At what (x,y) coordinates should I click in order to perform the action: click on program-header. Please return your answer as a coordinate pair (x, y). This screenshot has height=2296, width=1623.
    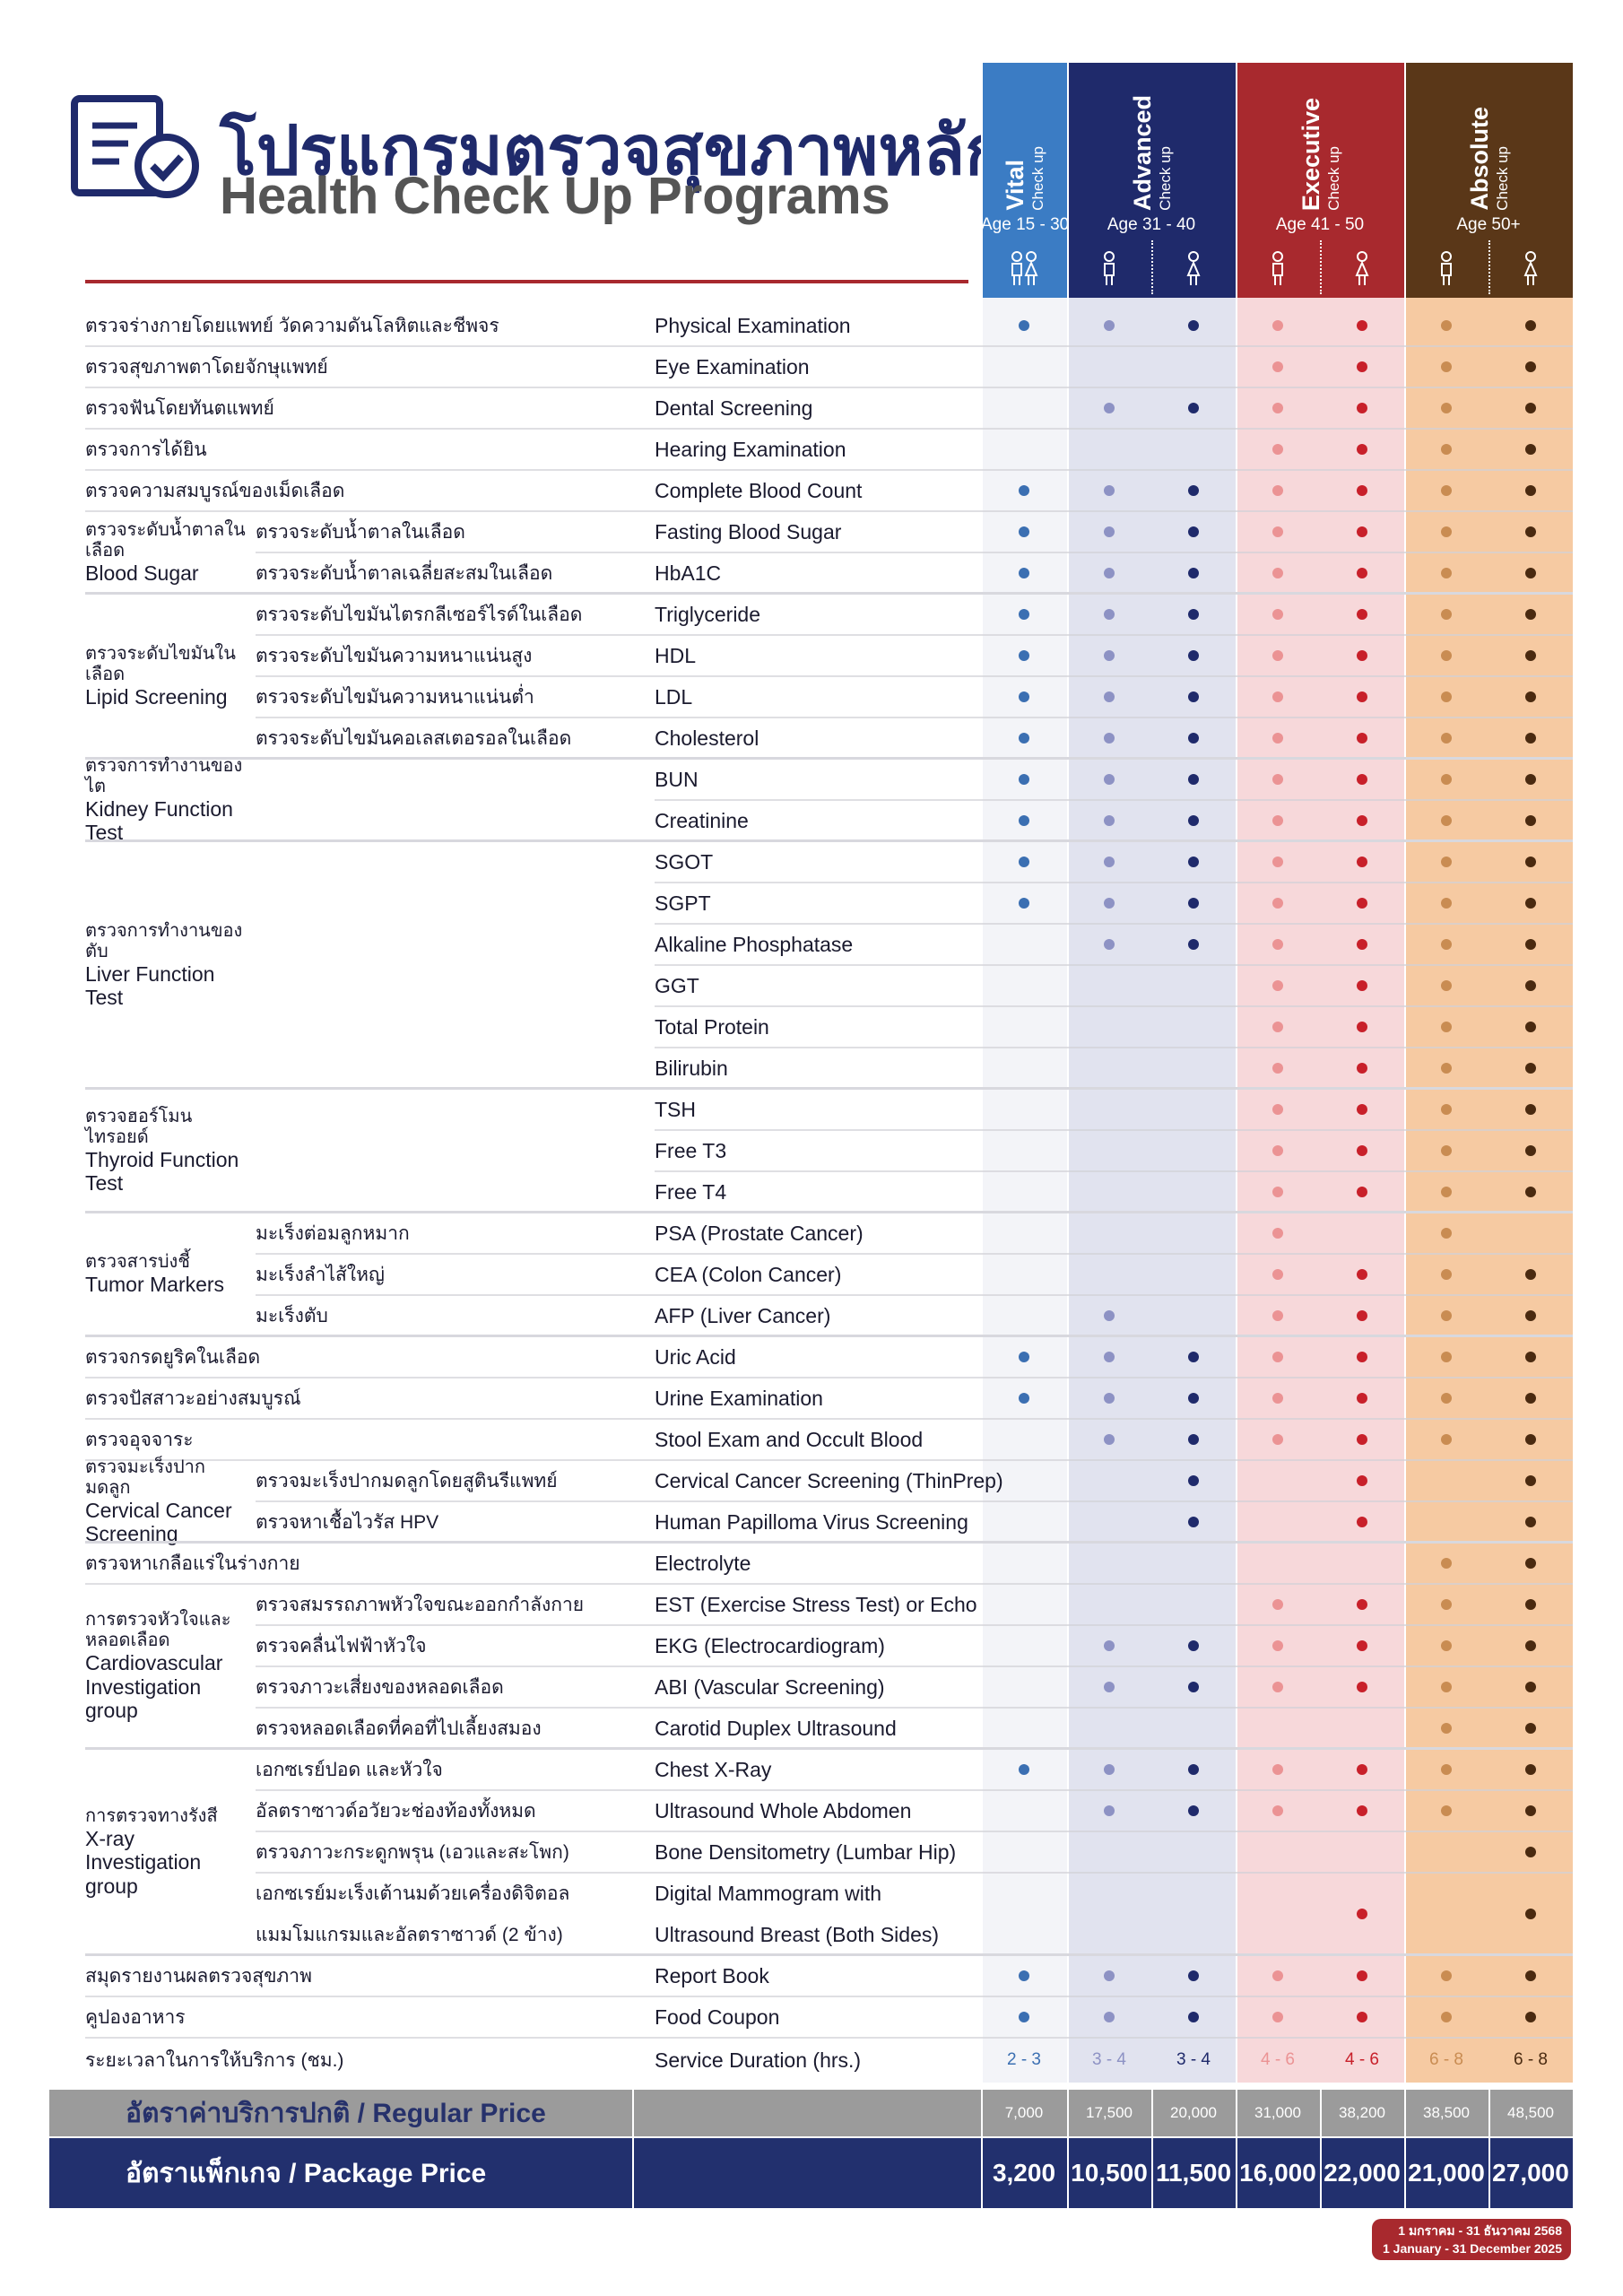
    Looking at the image, I should click on (1024, 180).